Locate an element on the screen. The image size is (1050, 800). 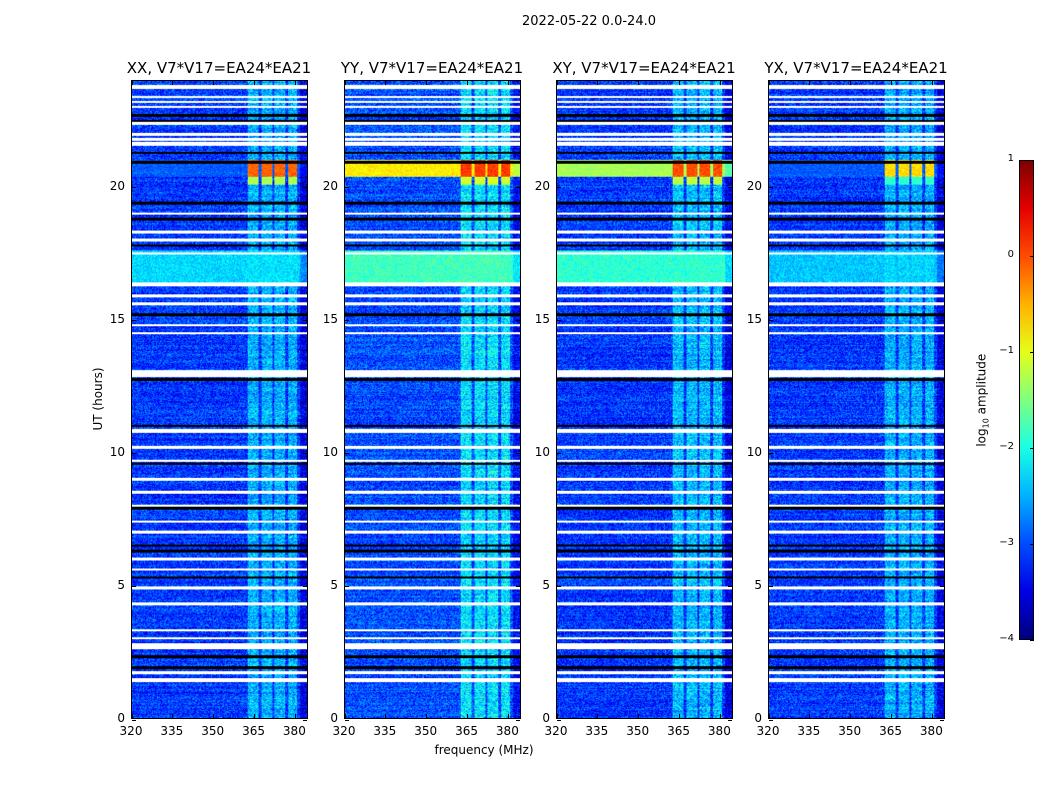
colorbar-tick-label: 1 is located at coordinates (1010, 158).